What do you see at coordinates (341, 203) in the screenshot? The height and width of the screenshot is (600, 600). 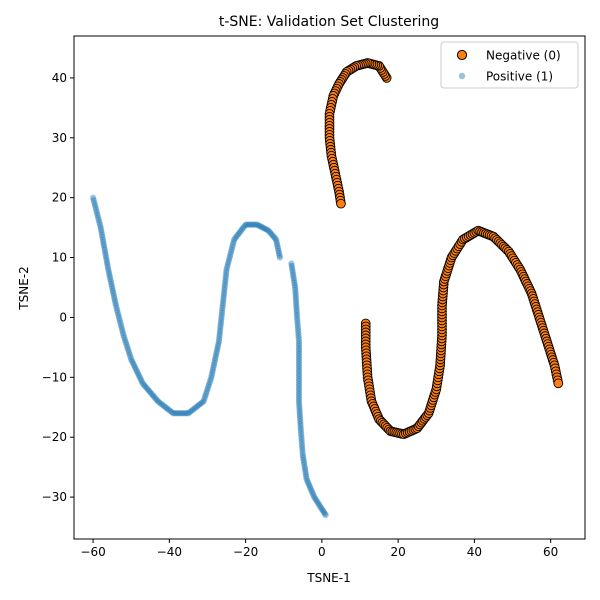 I see `point-negative` at bounding box center [341, 203].